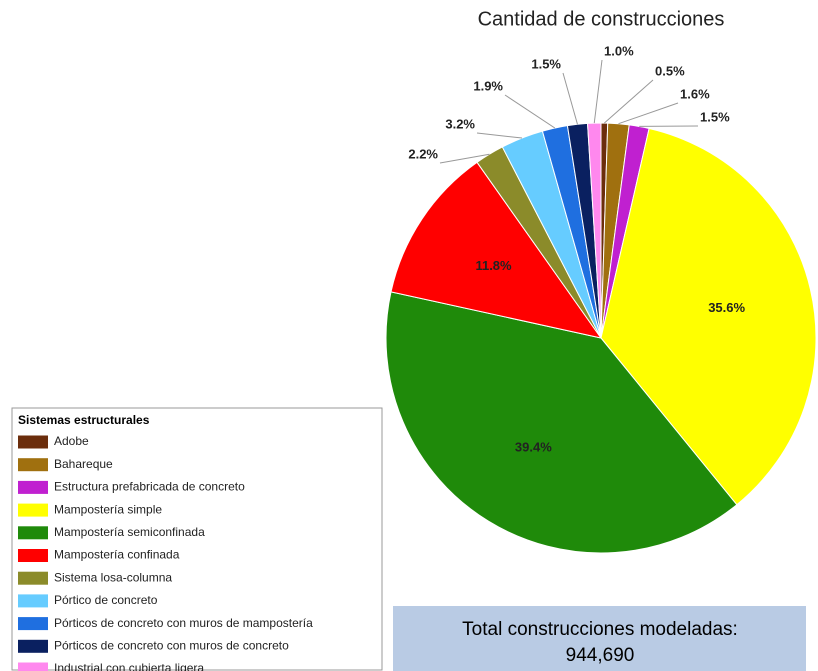 The image size is (818, 671). What do you see at coordinates (493, 265) in the screenshot?
I see `data-label: 11.8%` at bounding box center [493, 265].